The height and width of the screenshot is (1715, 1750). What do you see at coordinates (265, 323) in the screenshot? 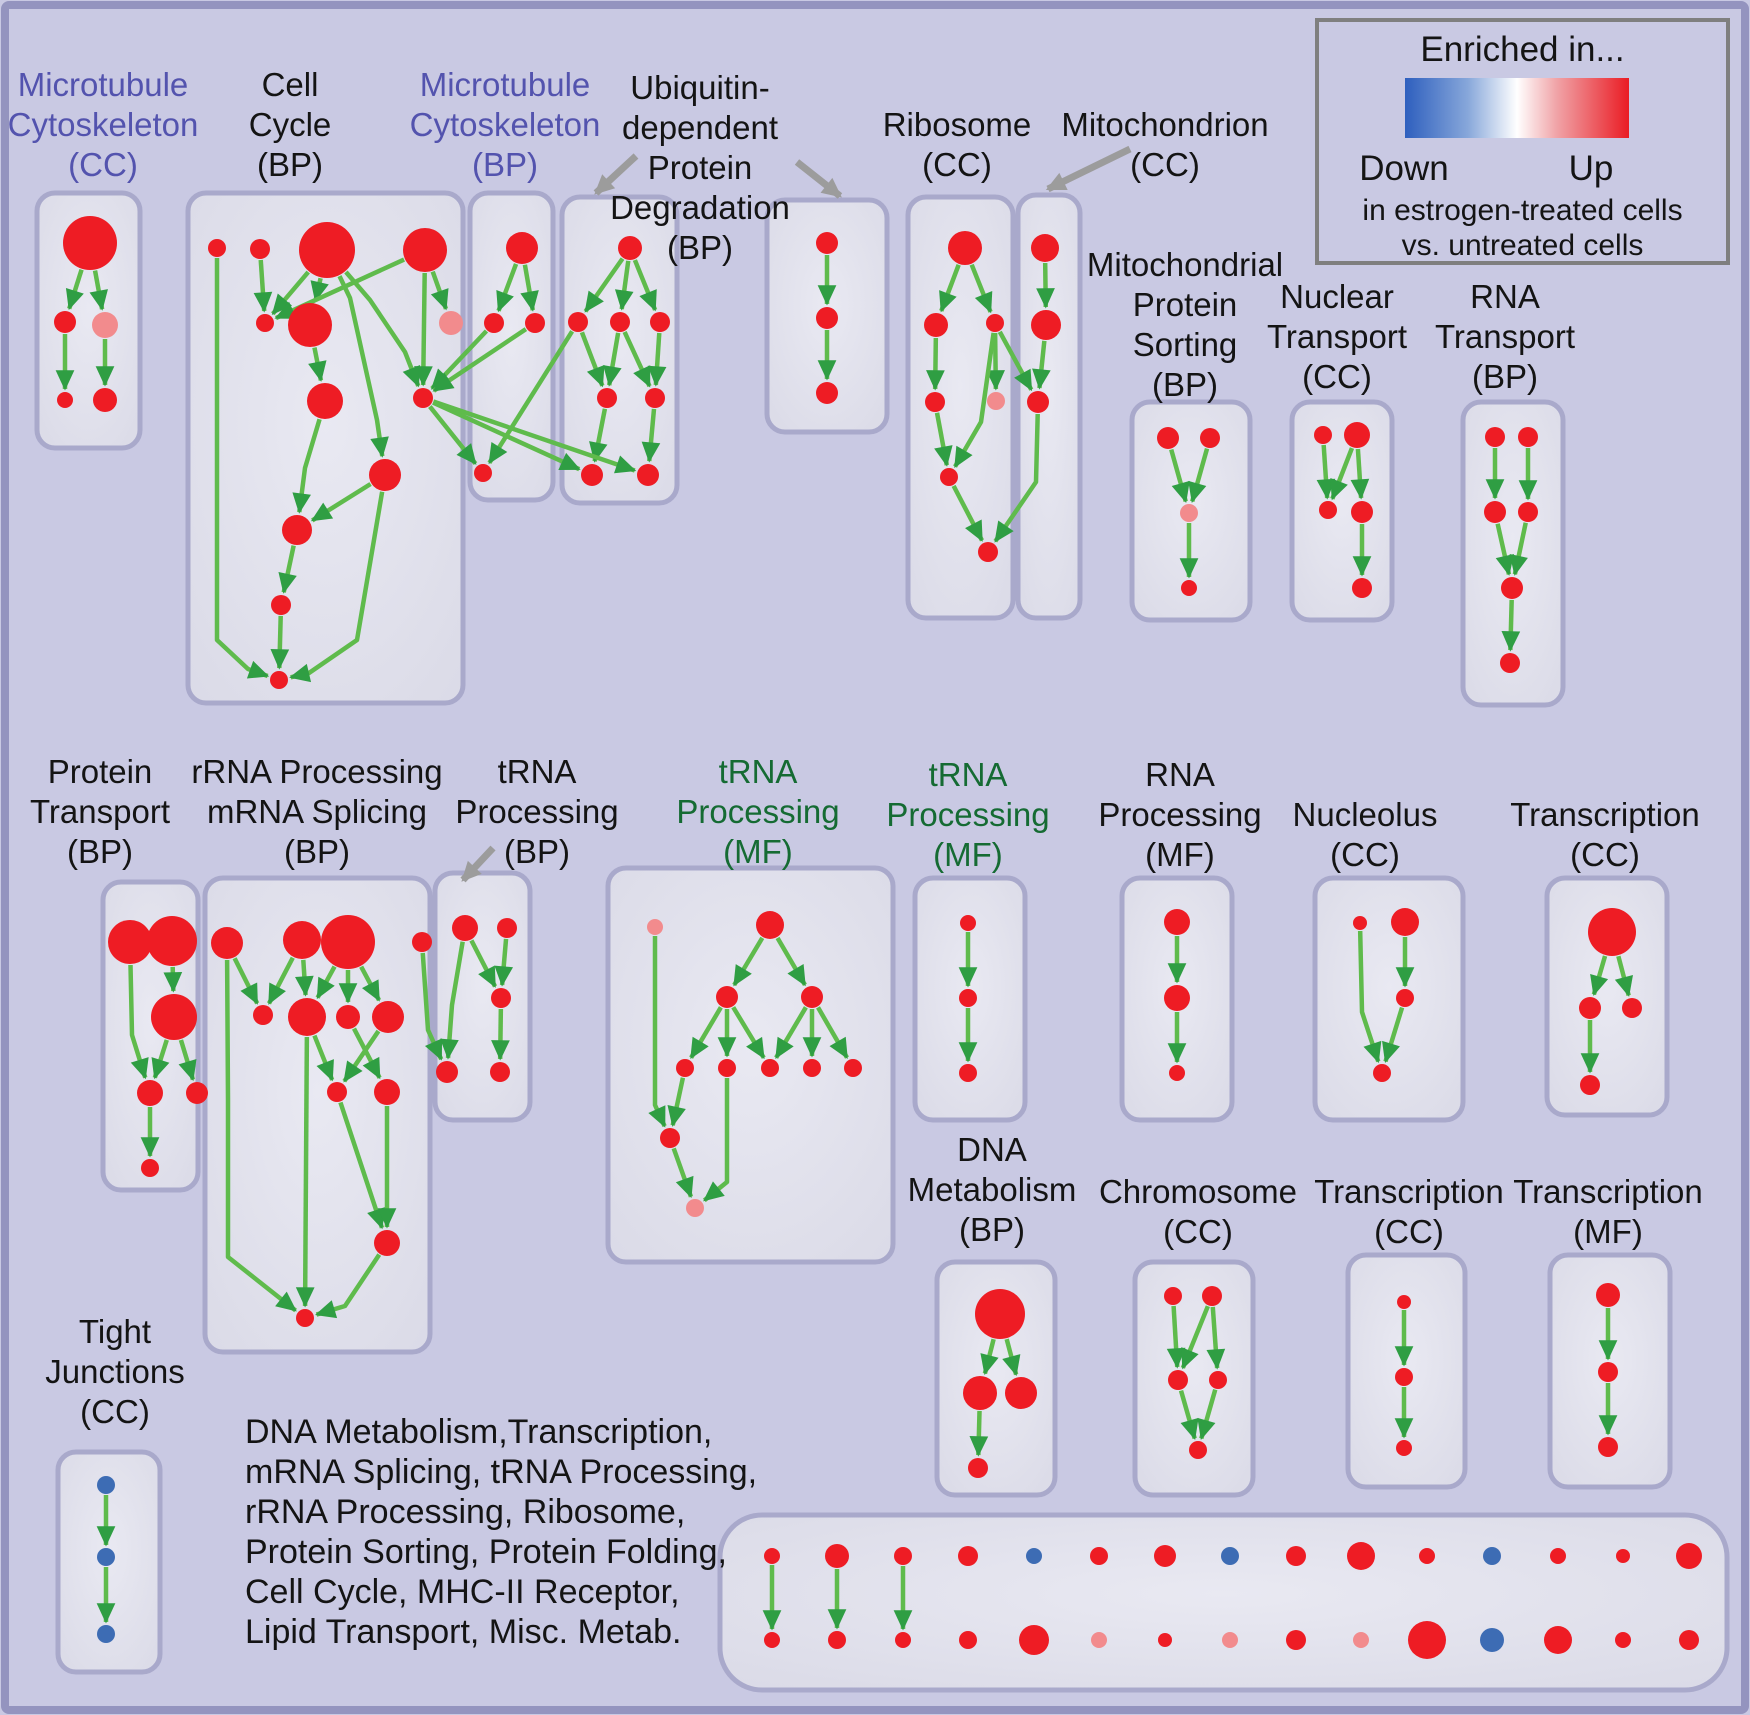
I see `node-cyc.e` at bounding box center [265, 323].